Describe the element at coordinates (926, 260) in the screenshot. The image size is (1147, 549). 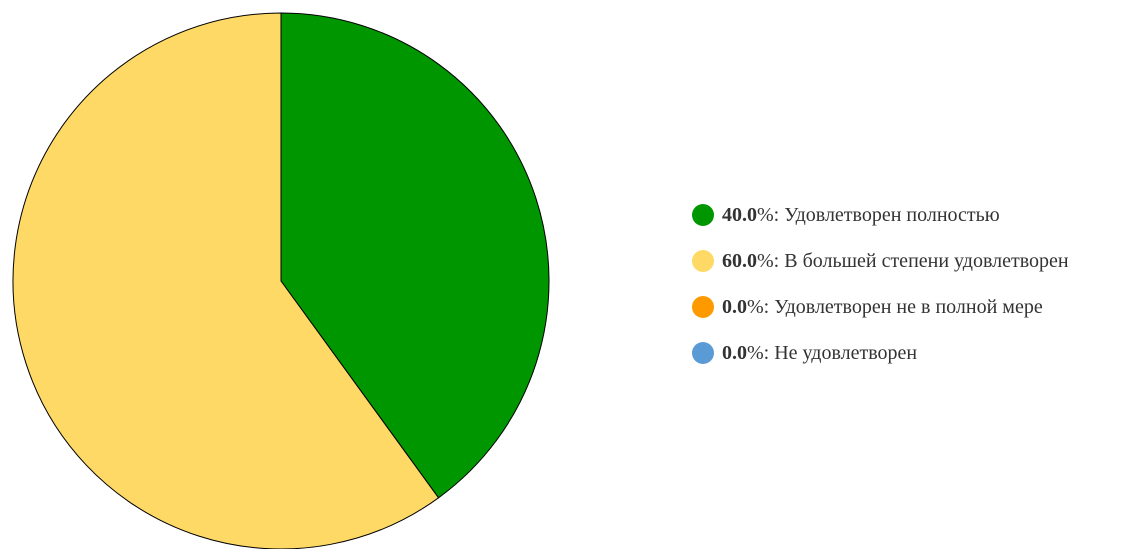
I see `legend-label: В большей степени удовлетворен` at that location.